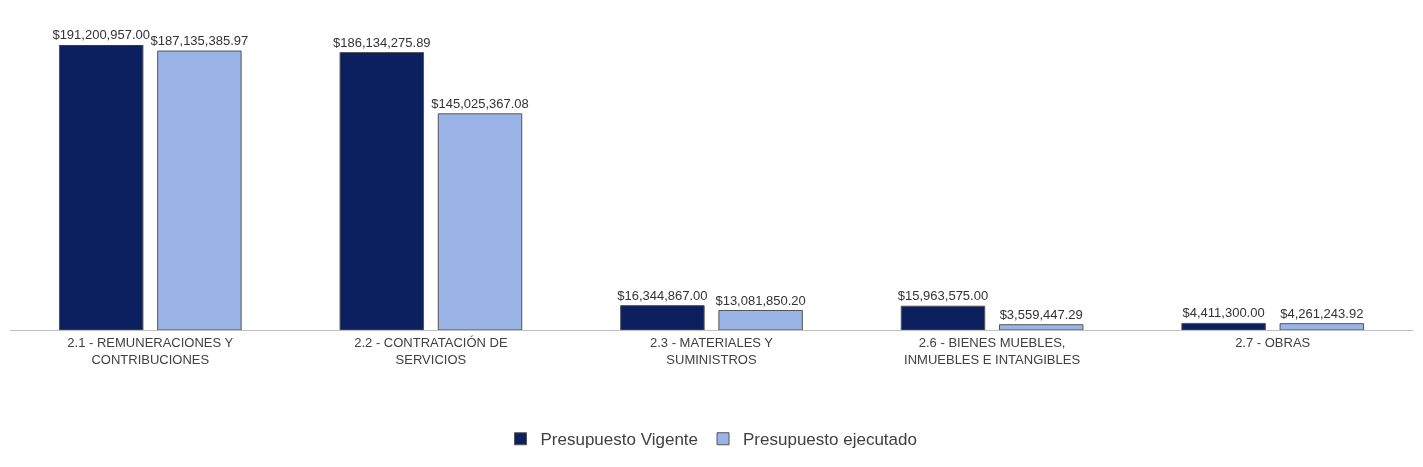  Describe the element at coordinates (830, 440) in the screenshot. I see `legend-label: Presupuesto ejecutado` at that location.